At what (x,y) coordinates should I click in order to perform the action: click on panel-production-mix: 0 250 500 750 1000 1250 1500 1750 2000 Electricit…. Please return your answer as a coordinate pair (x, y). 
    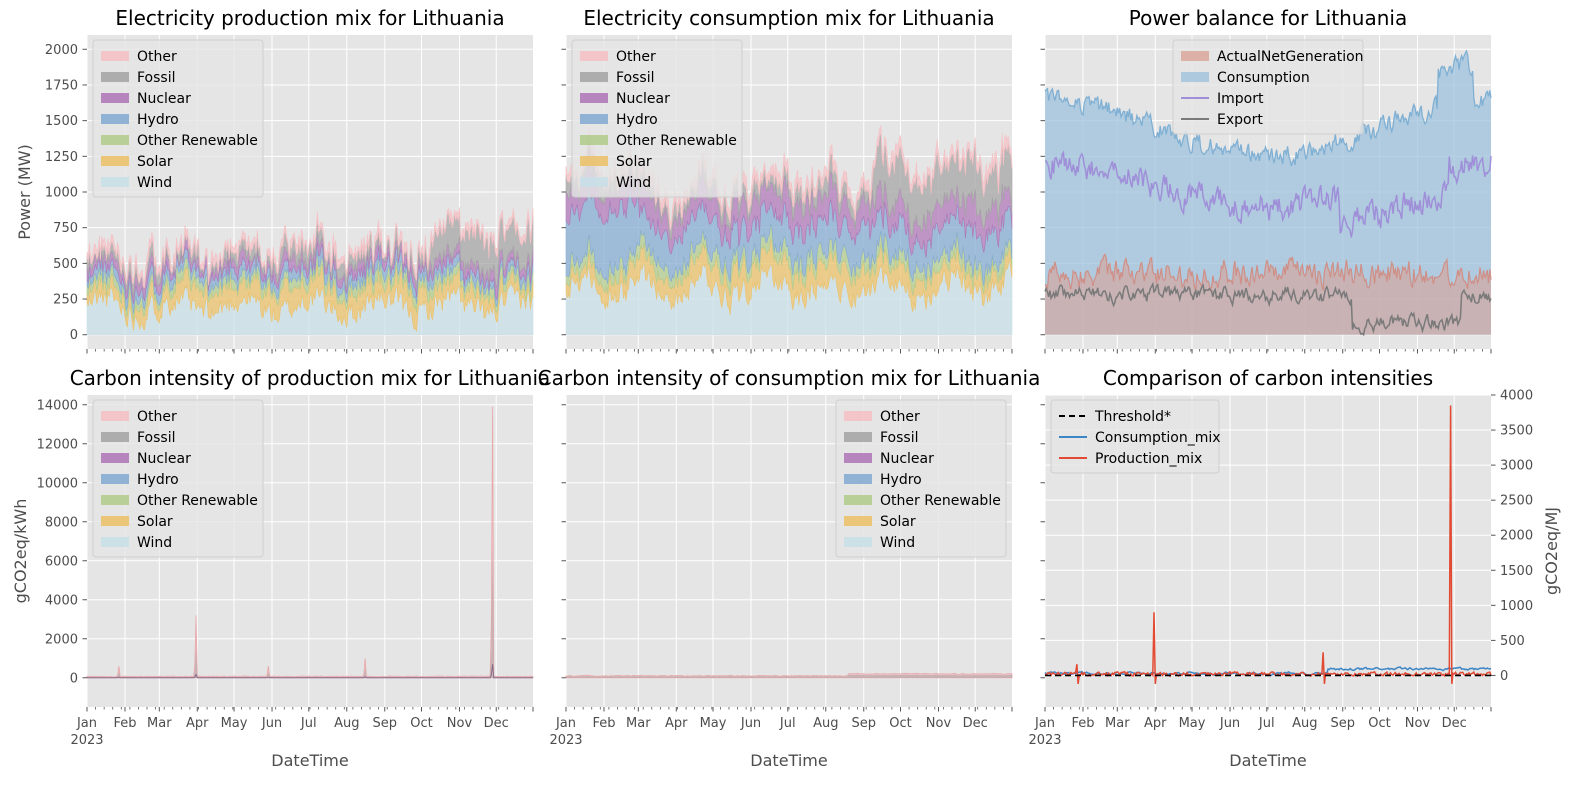
    Looking at the image, I should click on (274, 180).